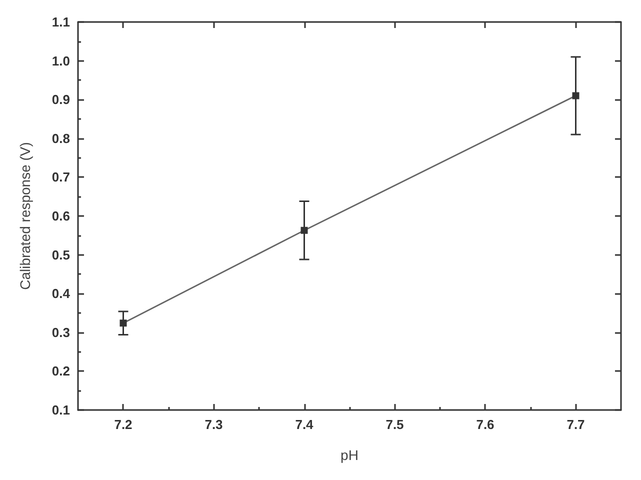 This screenshot has height=480, width=641. Describe the element at coordinates (485, 424) in the screenshot. I see `x-tick-label: 7.6` at that location.